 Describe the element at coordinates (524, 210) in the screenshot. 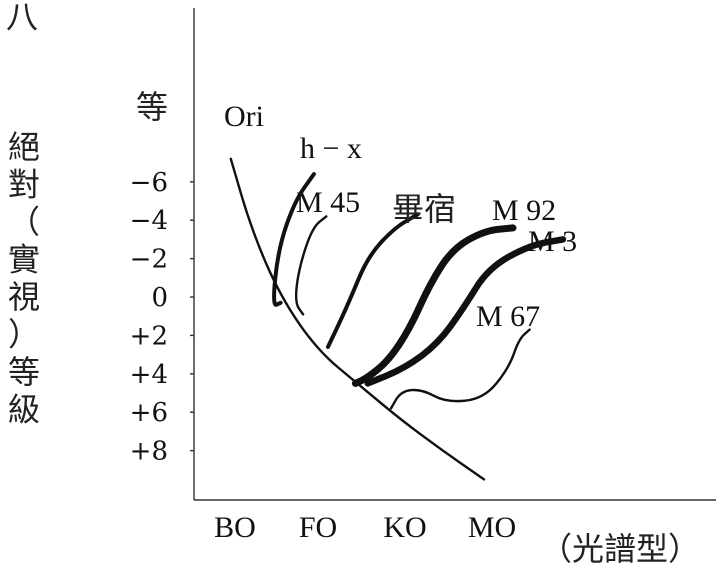

I see `series-label: M 92` at that location.